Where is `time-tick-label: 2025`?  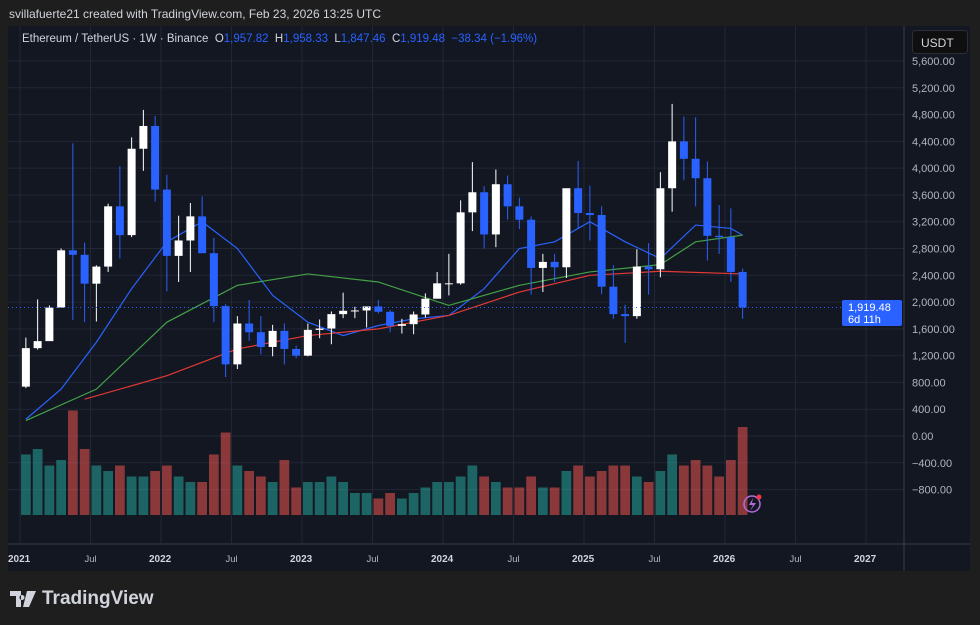 time-tick-label: 2025 is located at coordinates (583, 559).